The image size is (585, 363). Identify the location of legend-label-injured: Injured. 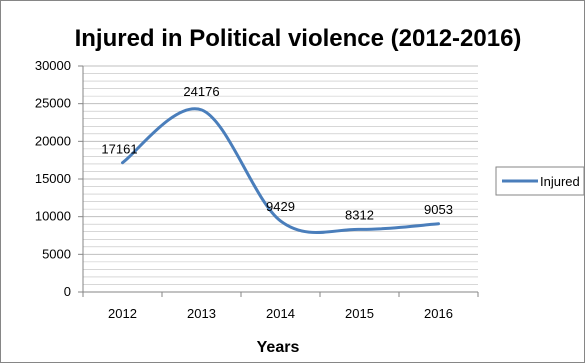
(560, 181).